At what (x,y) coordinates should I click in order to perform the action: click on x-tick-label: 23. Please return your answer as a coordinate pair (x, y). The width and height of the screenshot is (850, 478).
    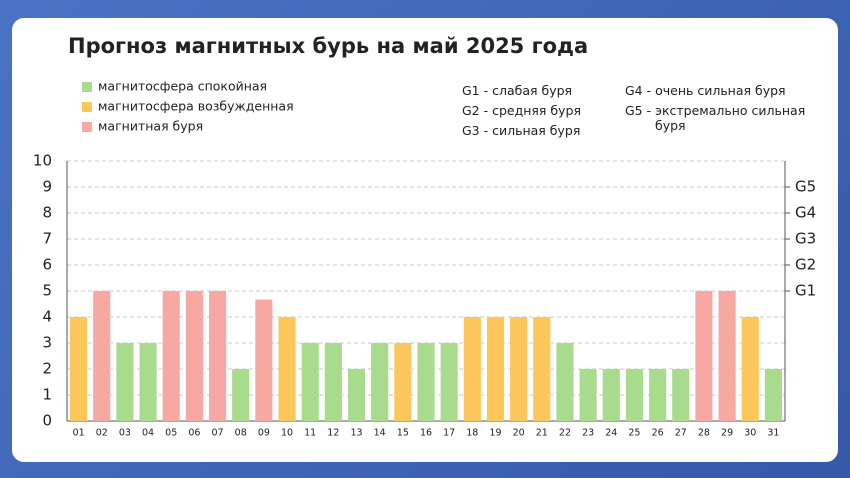
    Looking at the image, I should click on (588, 433).